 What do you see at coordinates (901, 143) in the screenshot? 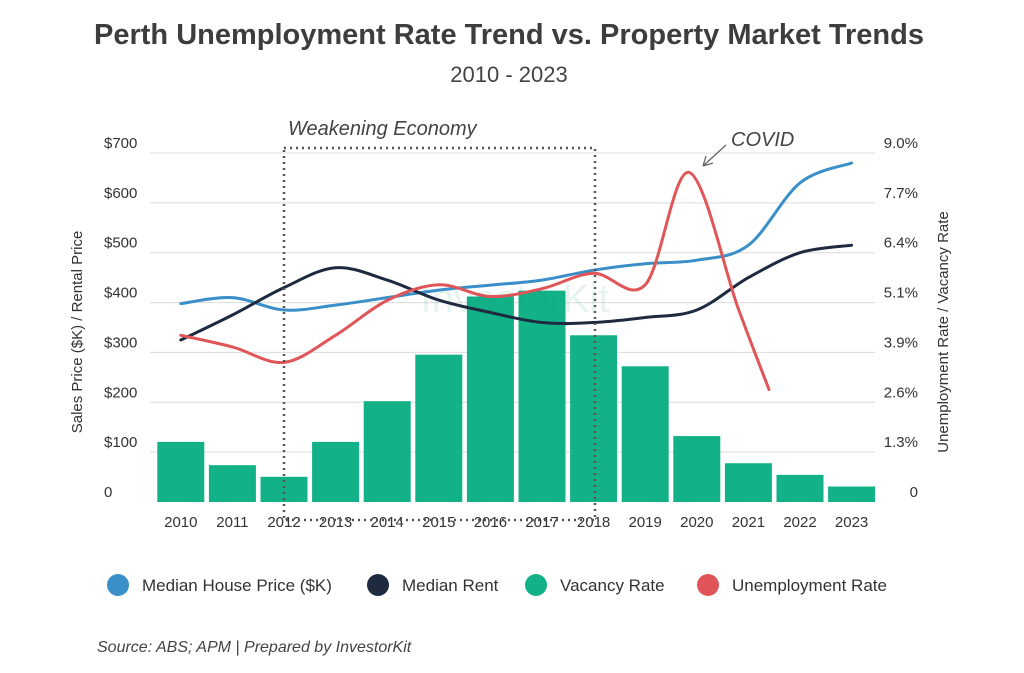
I see `right-tick-label: 9.0%` at bounding box center [901, 143].